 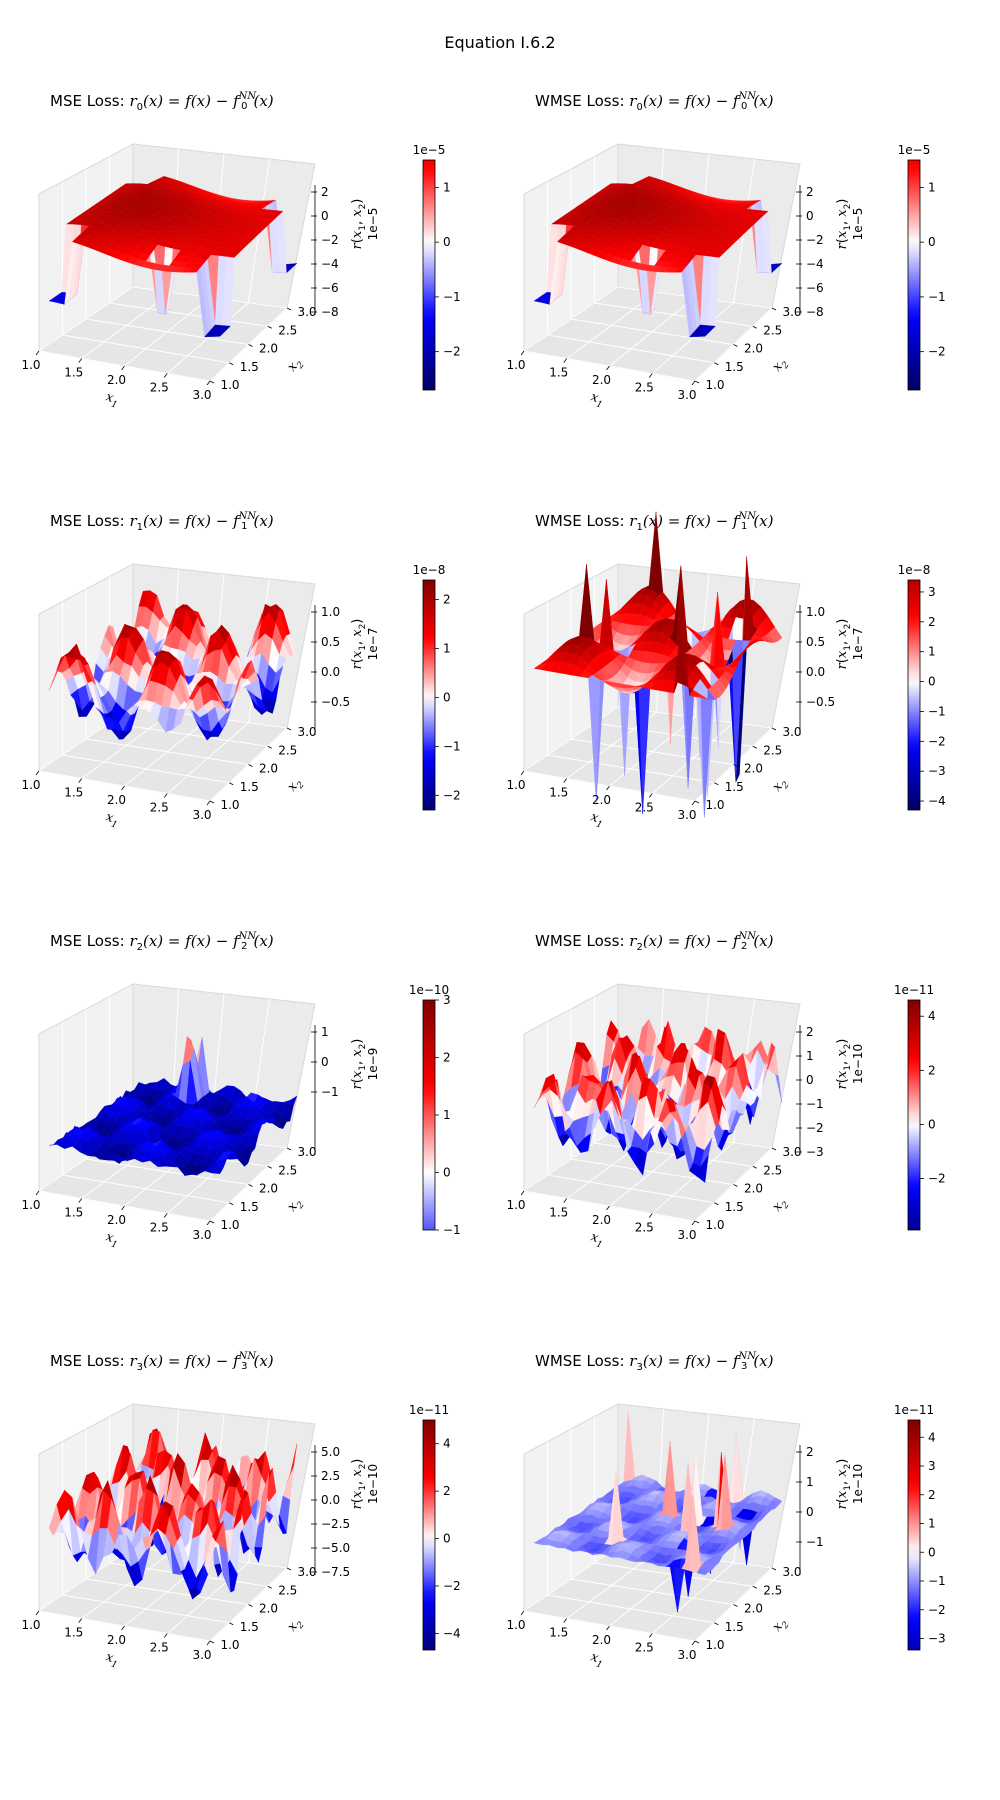 What do you see at coordinates (858, 1064) in the screenshot?
I see `z-offset-label: 1e−10` at bounding box center [858, 1064].